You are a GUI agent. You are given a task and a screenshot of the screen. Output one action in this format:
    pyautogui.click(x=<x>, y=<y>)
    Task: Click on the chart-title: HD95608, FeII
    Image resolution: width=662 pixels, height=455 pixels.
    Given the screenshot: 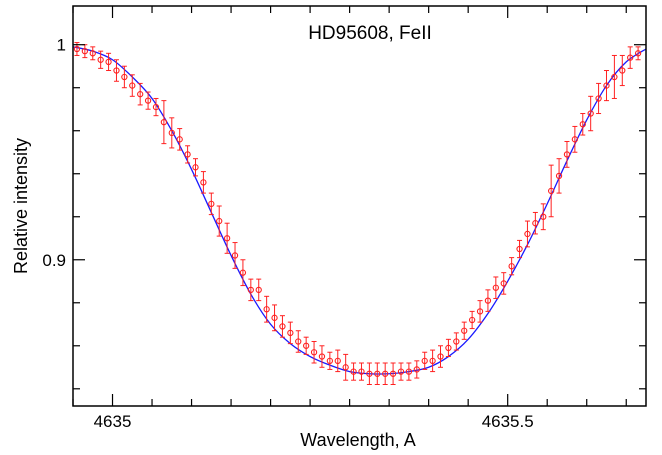 What is the action you would take?
    pyautogui.click(x=370, y=33)
    